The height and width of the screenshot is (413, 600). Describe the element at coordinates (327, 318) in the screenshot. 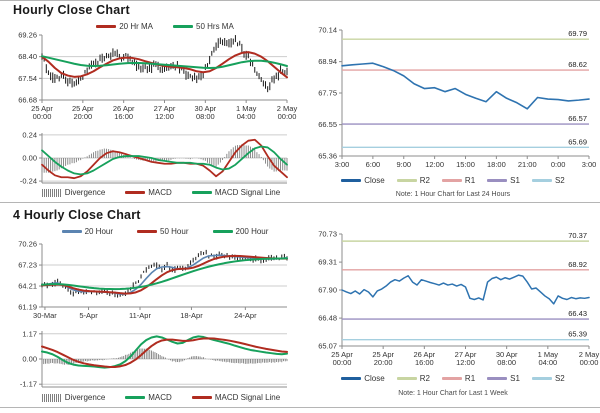

I see `svg-text: 66.48` at that location.